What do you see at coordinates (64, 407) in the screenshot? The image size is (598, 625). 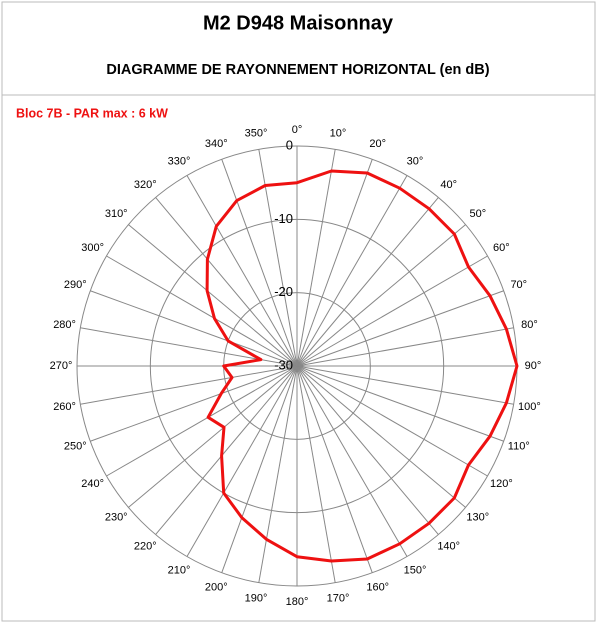 I see `angle-label: 260°` at bounding box center [64, 407].